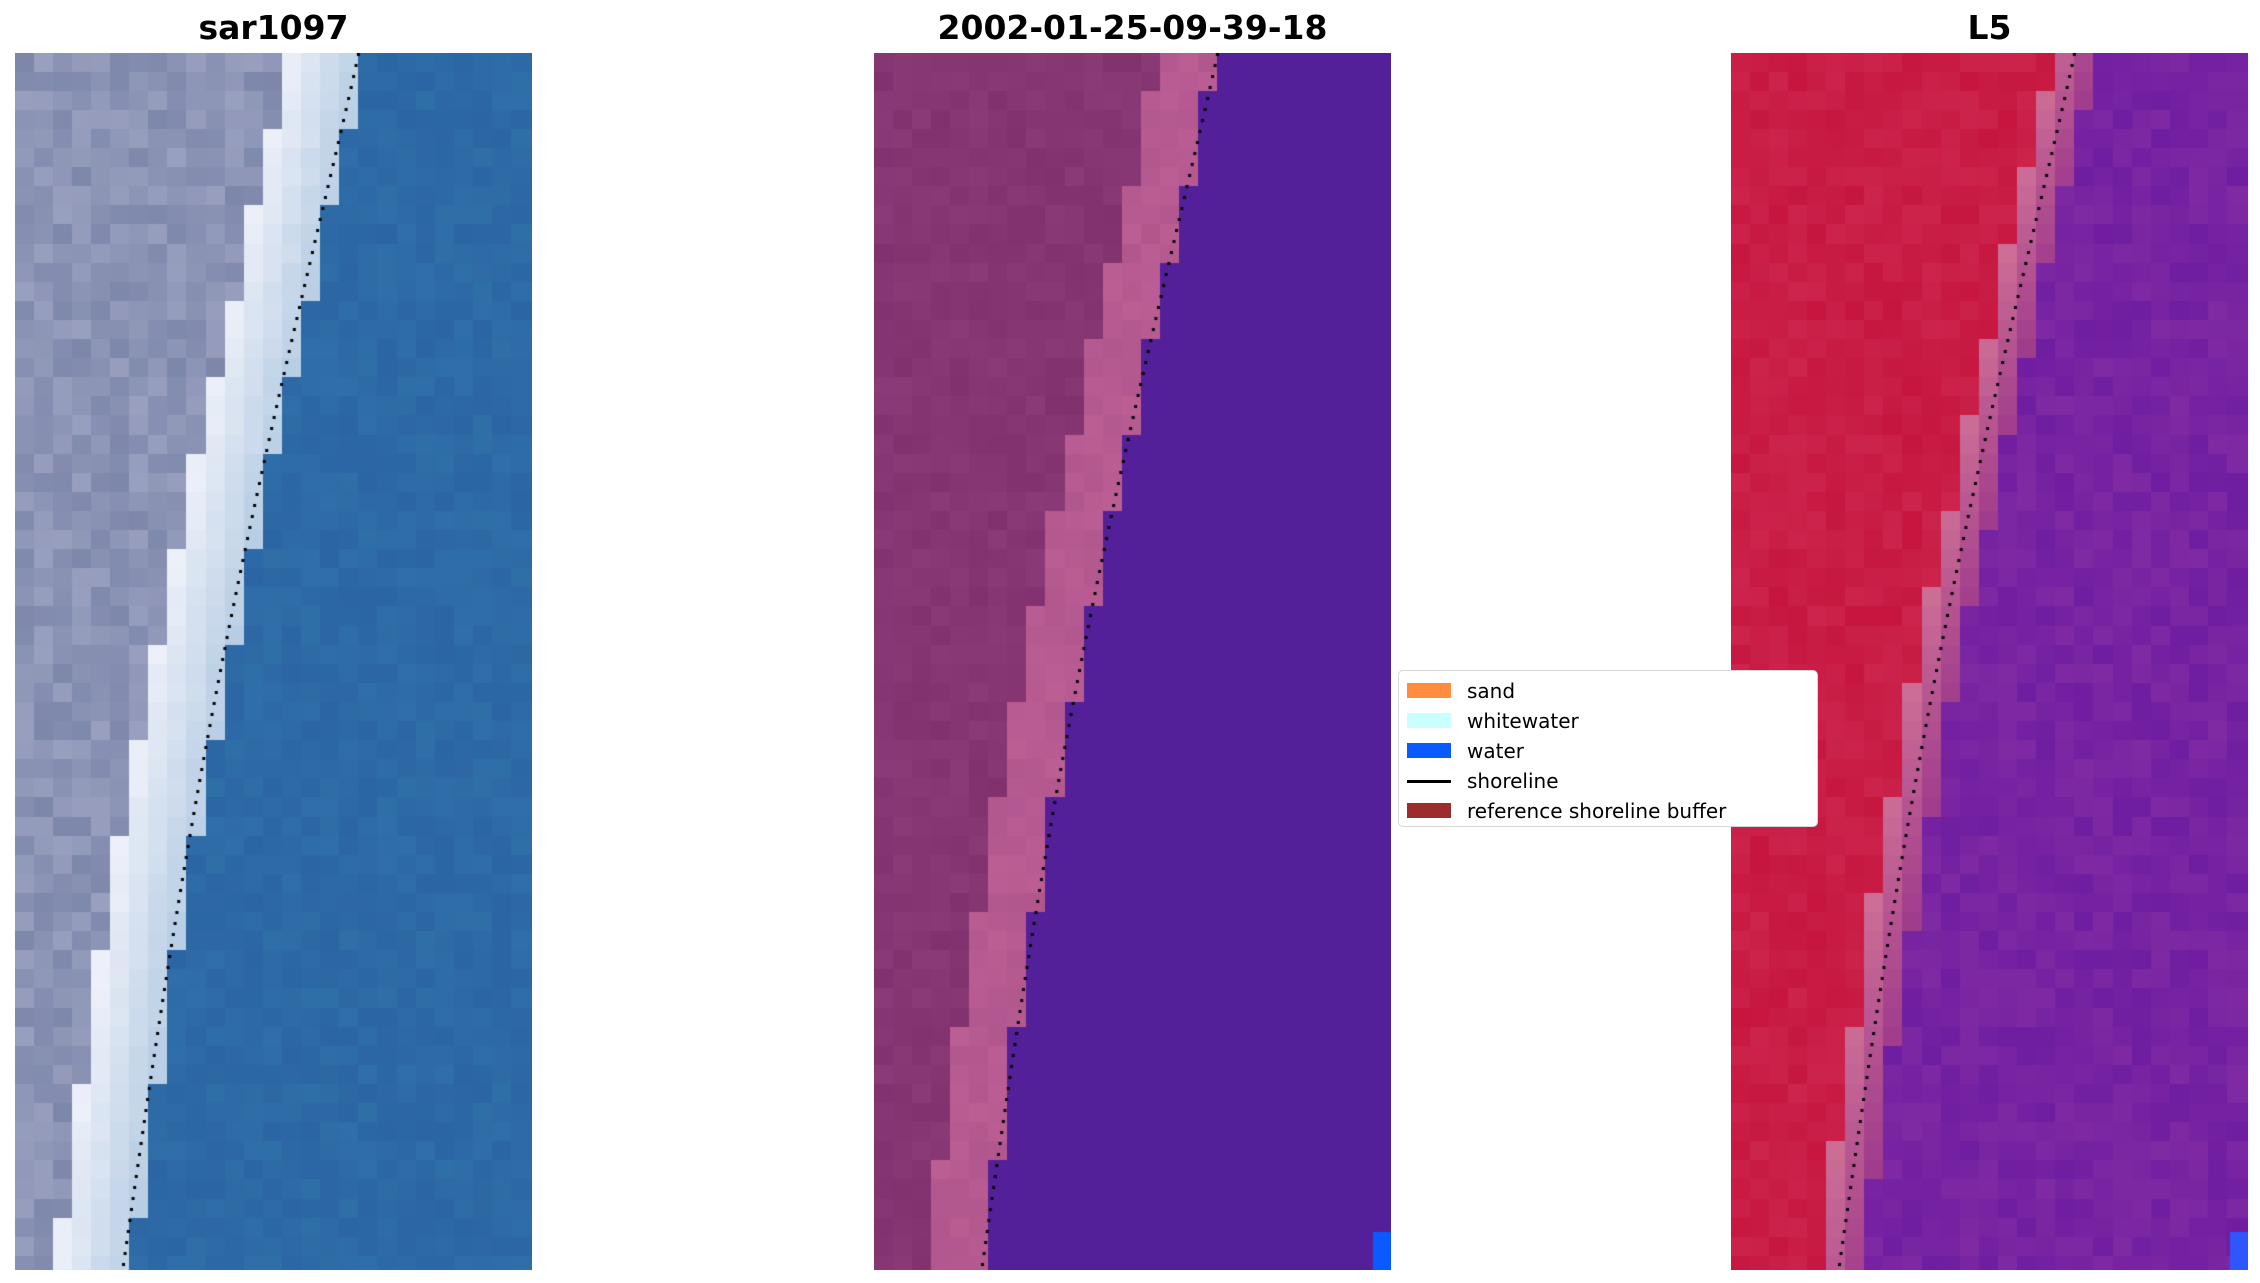 This screenshot has height=1283, width=2260. What do you see at coordinates (1429, 810) in the screenshot?
I see `reference-buffer-swatch` at bounding box center [1429, 810].